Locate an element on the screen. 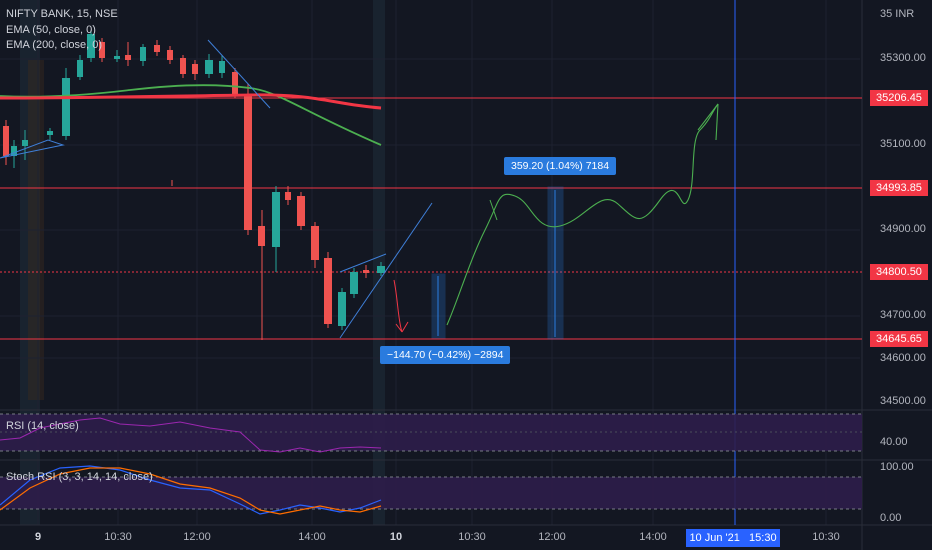  currency-label: 35 INR is located at coordinates (897, 14).